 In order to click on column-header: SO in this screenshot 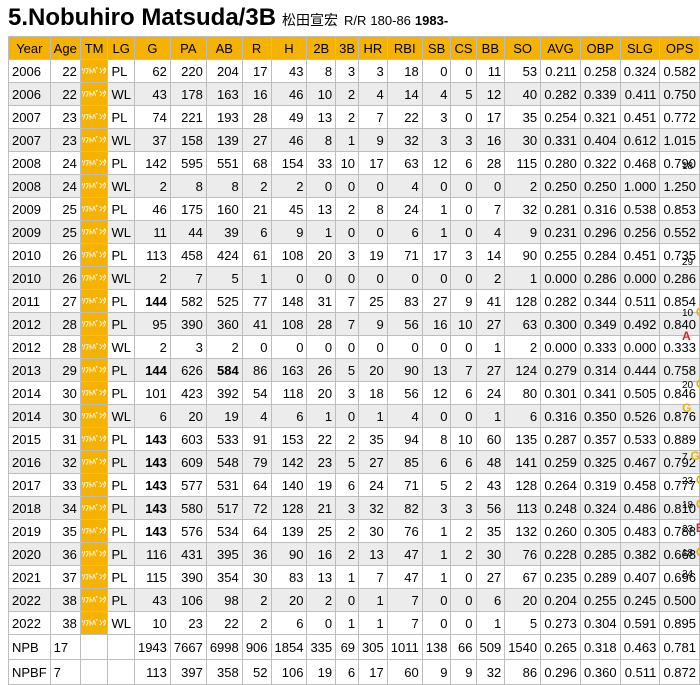, I will do `click(523, 48)`.